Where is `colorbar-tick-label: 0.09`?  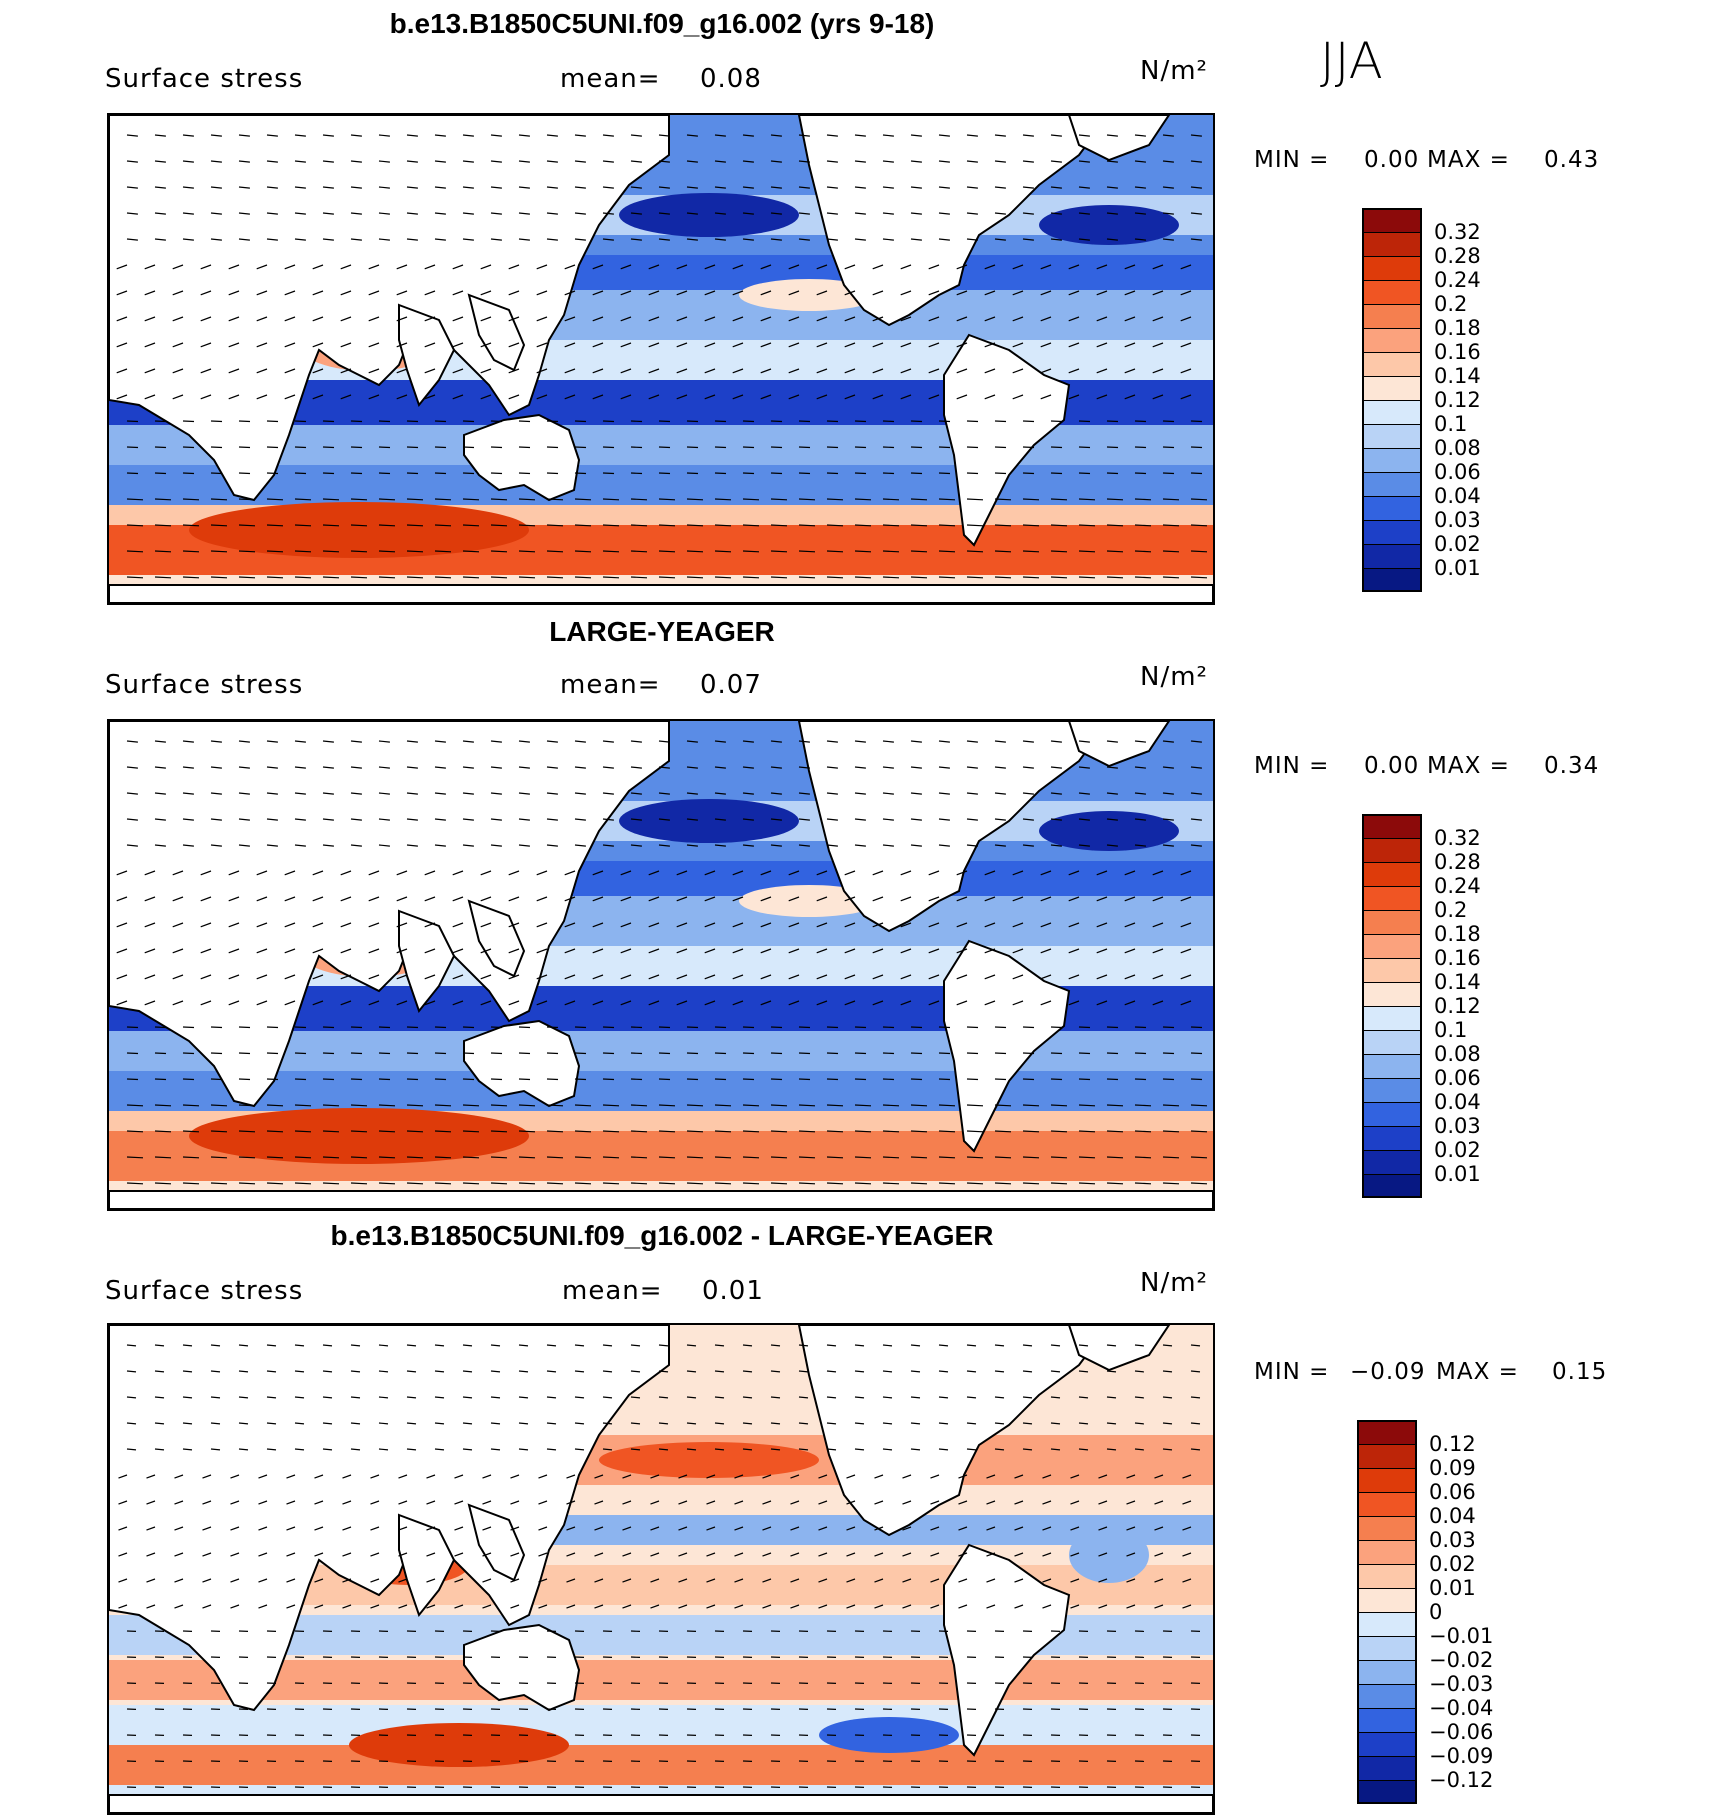
colorbar-tick-label: 0.09 is located at coordinates (1452, 1468).